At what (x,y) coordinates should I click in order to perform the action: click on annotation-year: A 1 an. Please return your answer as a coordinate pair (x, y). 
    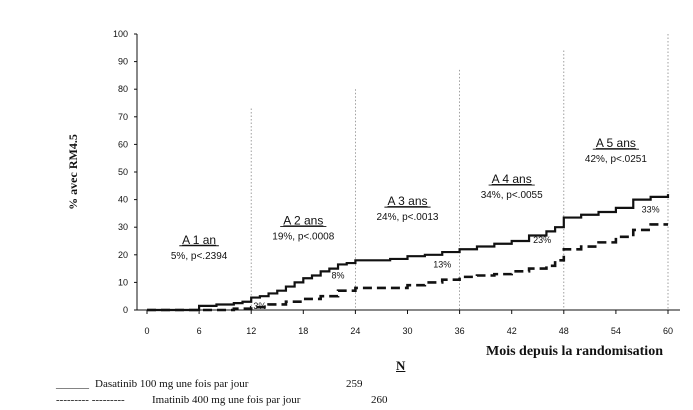
    Looking at the image, I should click on (199, 240).